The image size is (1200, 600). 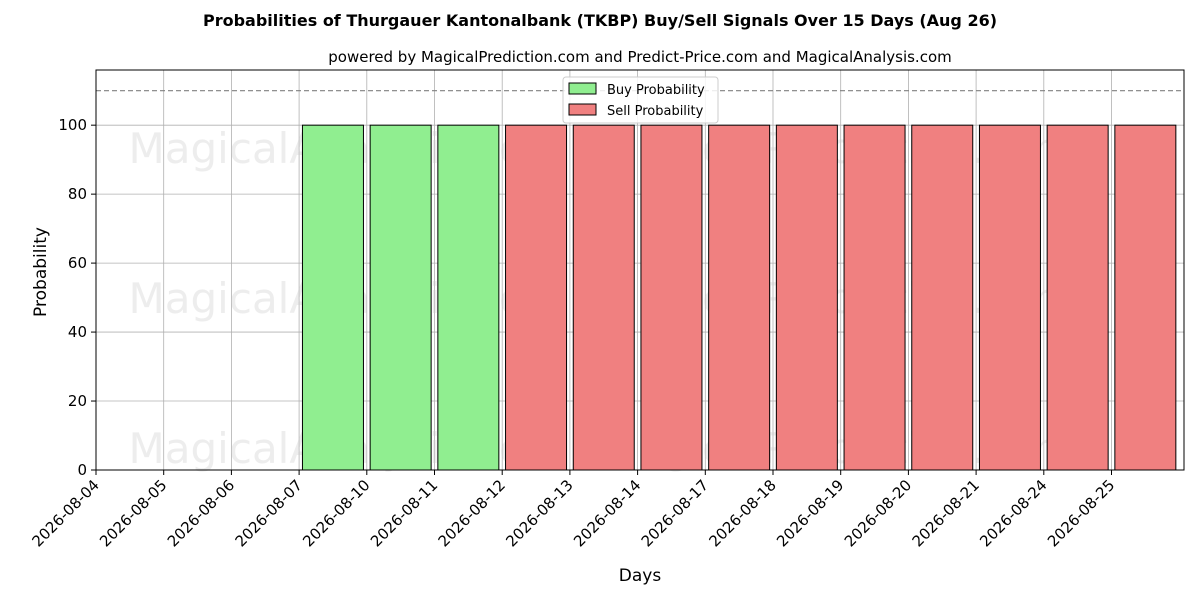 What do you see at coordinates (640, 576) in the screenshot?
I see `x-axis-label: Days` at bounding box center [640, 576].